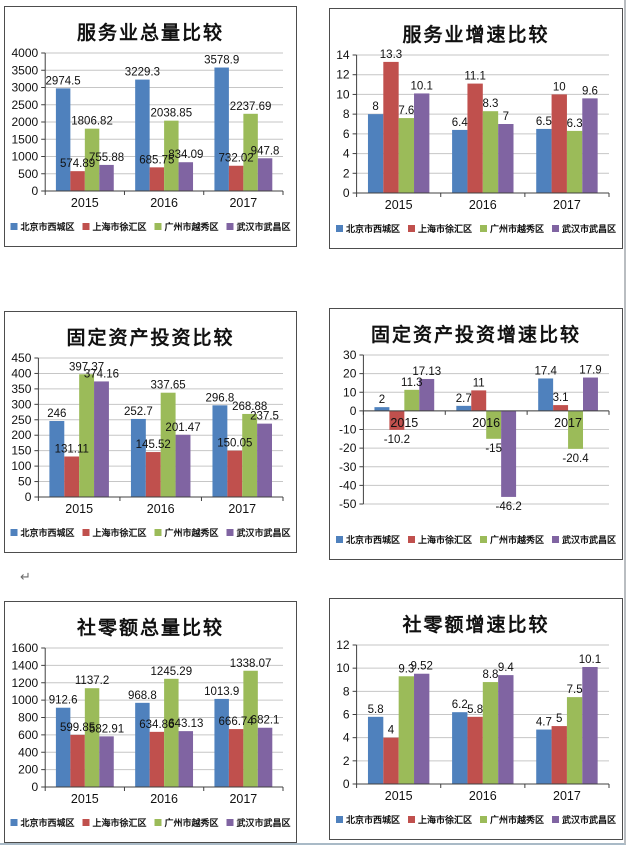  Describe the element at coordinates (86, 367) in the screenshot. I see `data-label: 397.37` at that location.